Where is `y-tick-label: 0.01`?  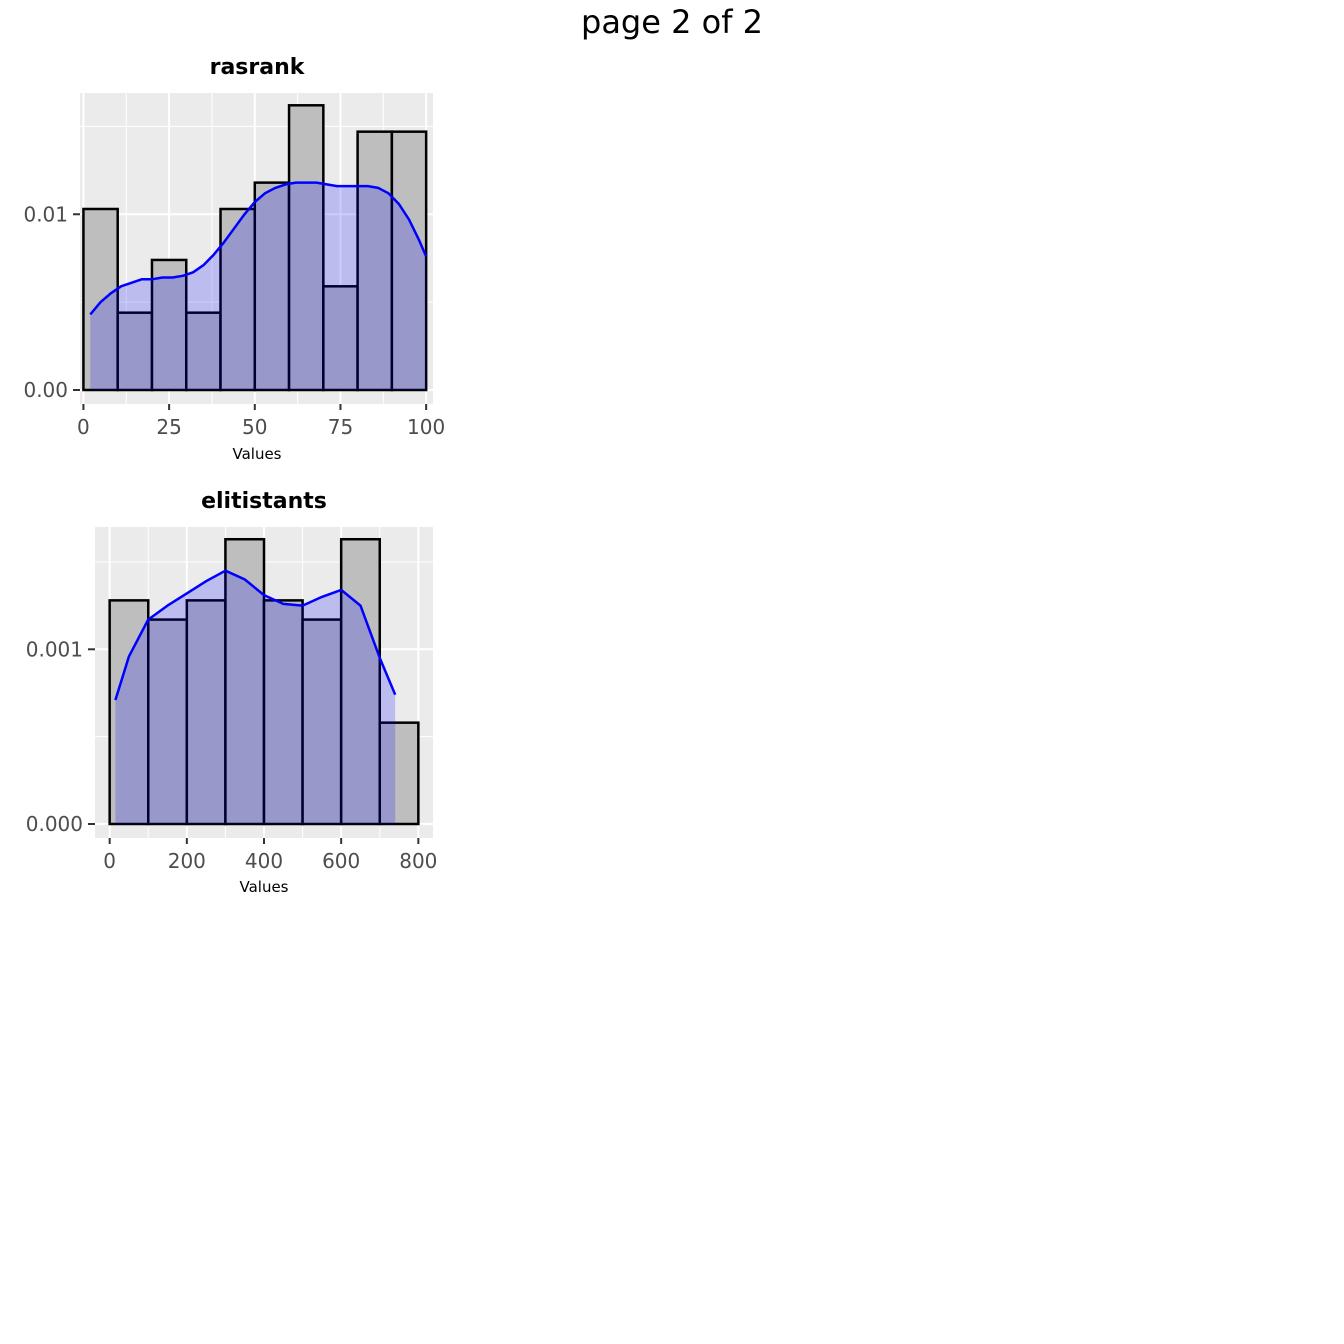 y-tick-label: 0.01 is located at coordinates (45, 214).